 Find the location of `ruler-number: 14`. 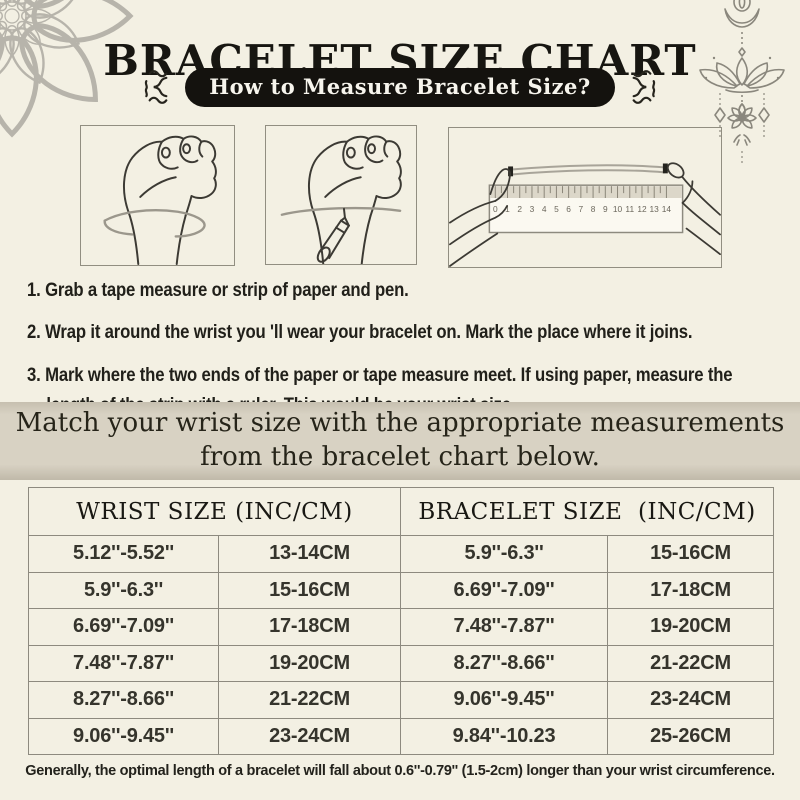

ruler-number: 14 is located at coordinates (667, 209).